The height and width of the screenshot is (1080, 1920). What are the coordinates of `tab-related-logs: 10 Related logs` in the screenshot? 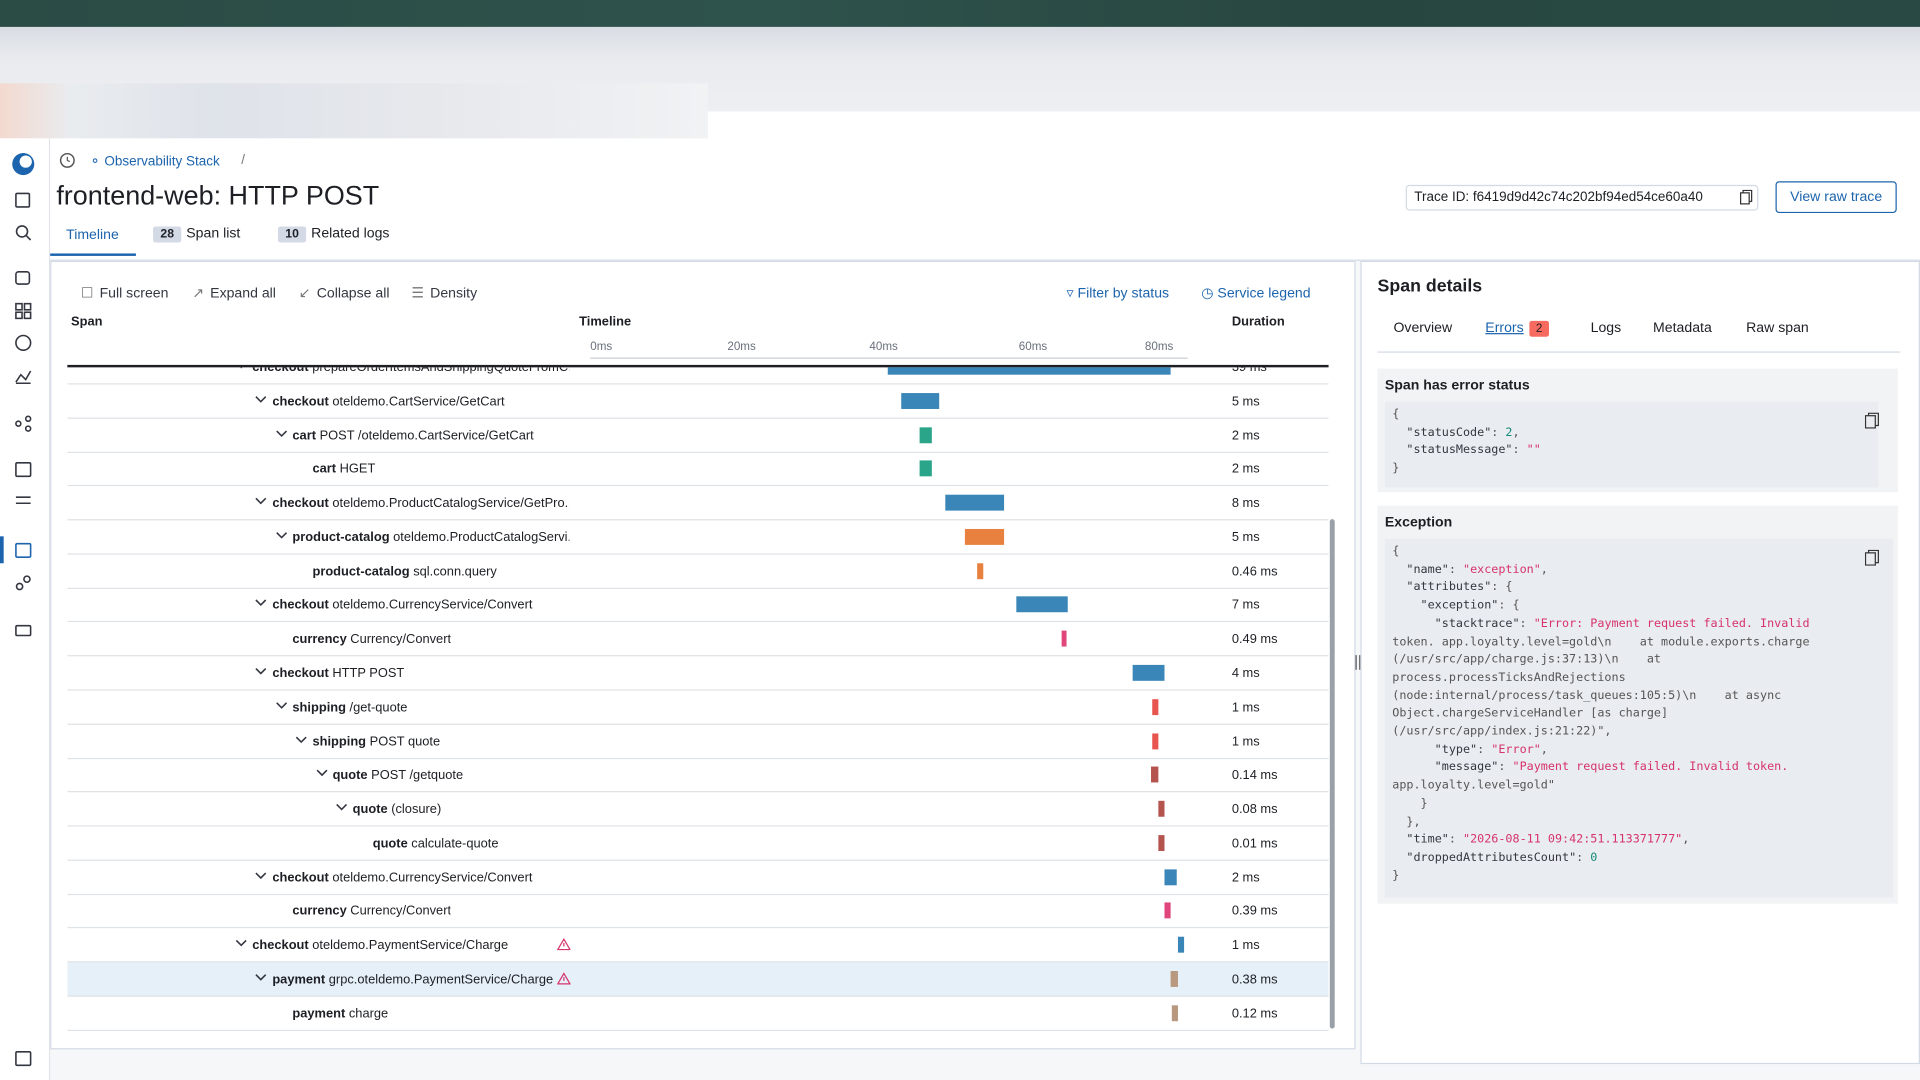 It's located at (333, 234).